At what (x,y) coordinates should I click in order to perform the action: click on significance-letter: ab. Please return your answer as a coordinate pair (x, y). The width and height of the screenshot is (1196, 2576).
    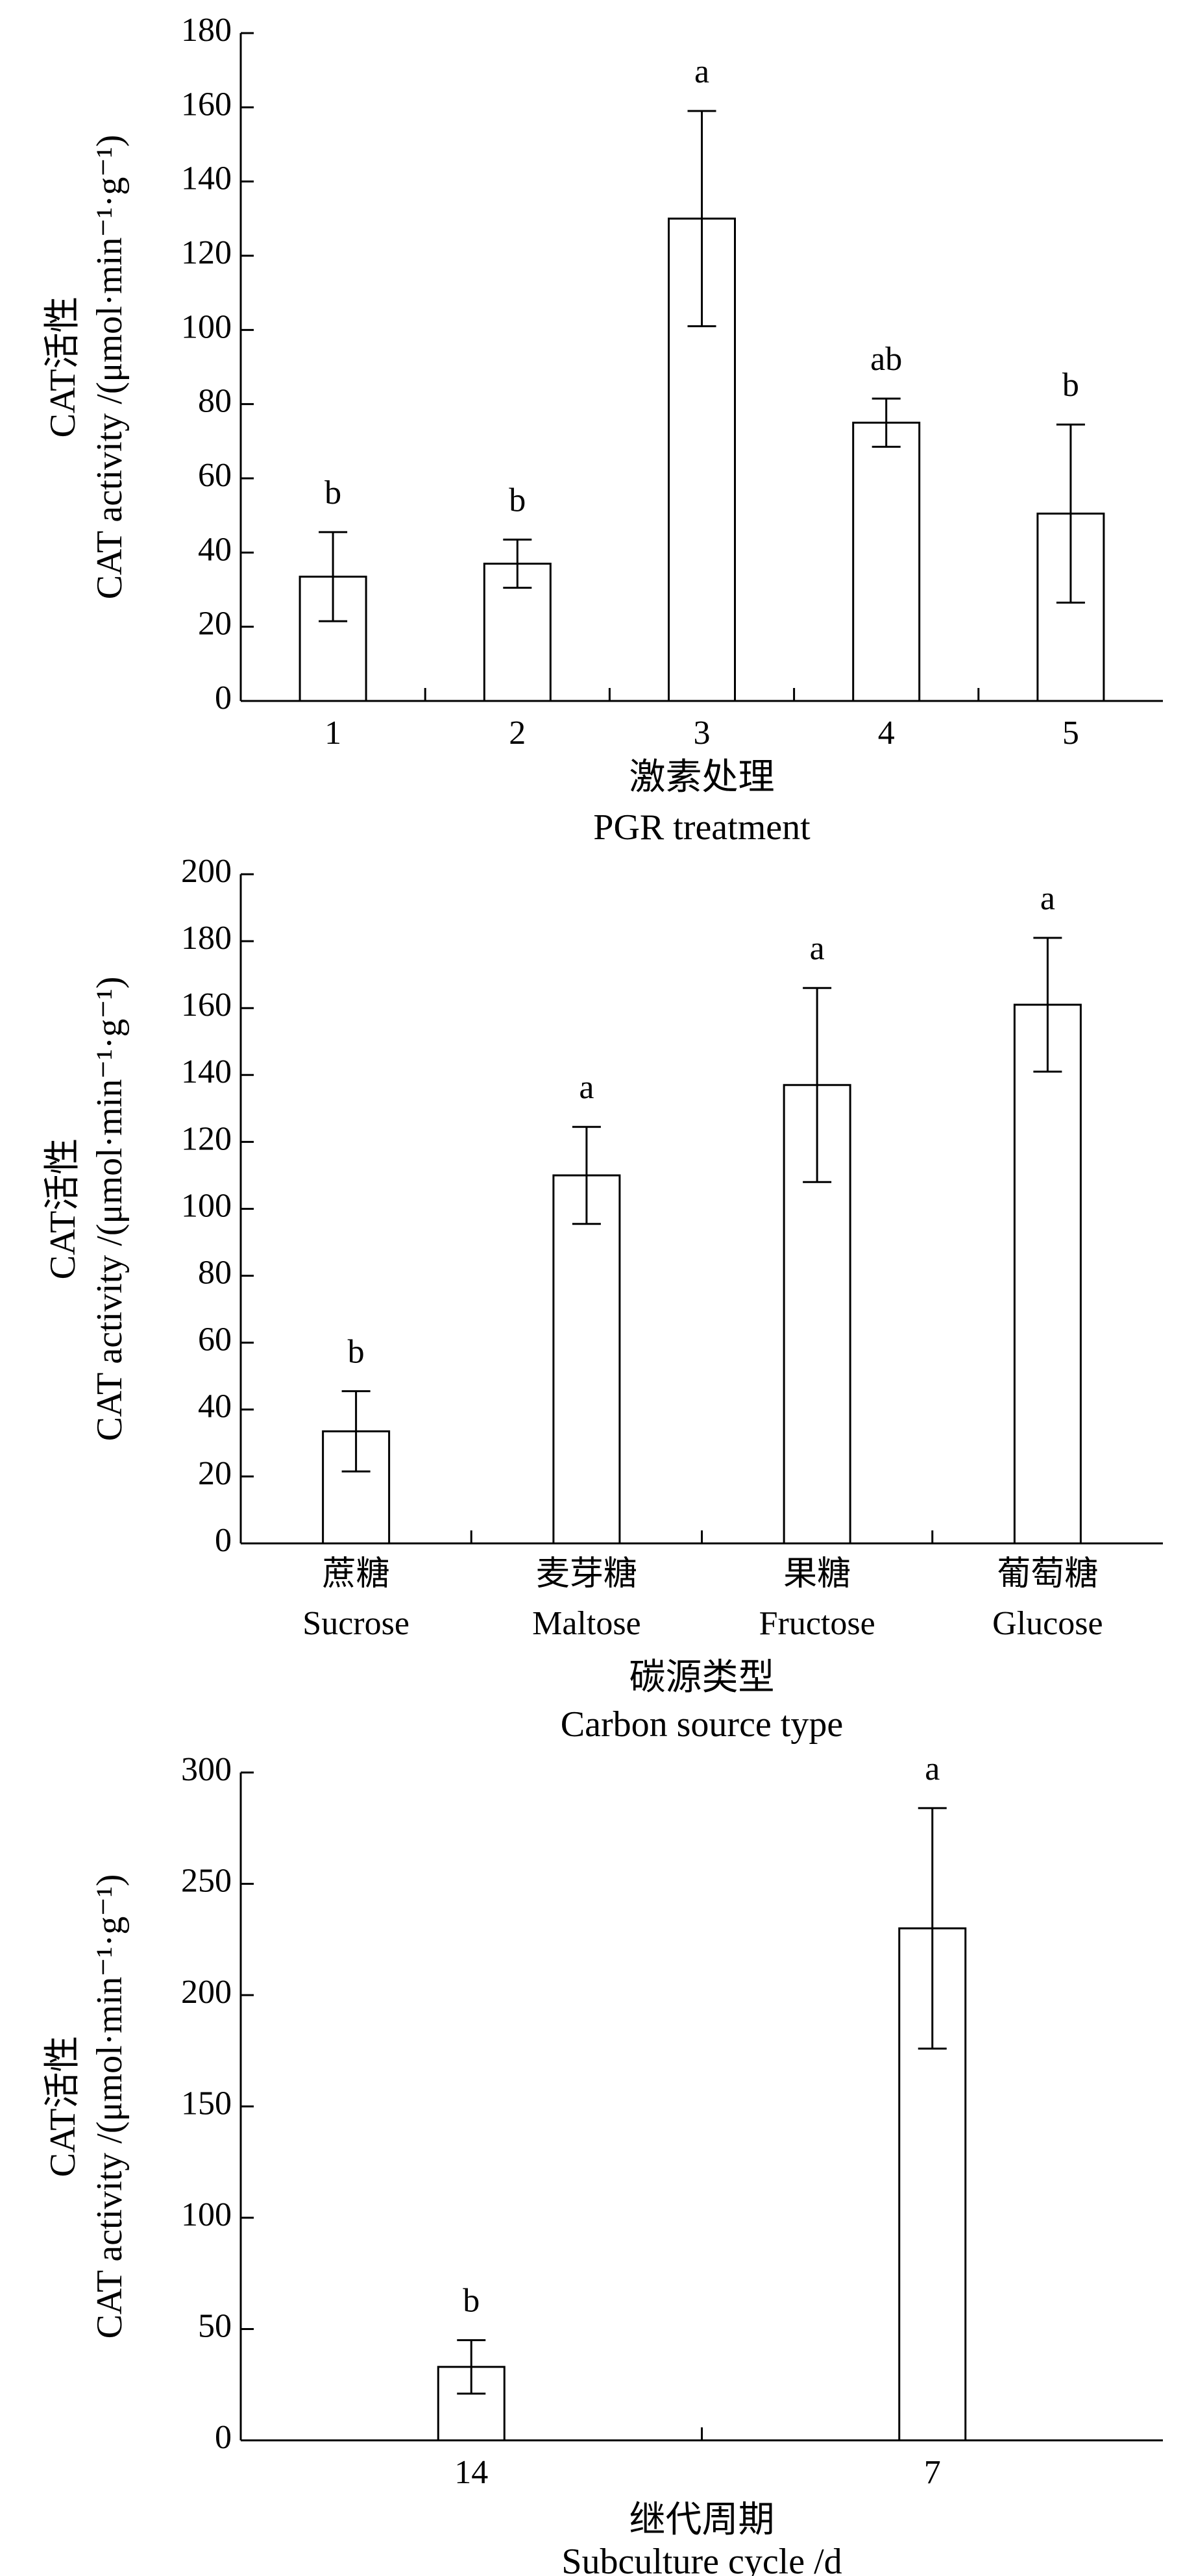
    Looking at the image, I should click on (886, 359).